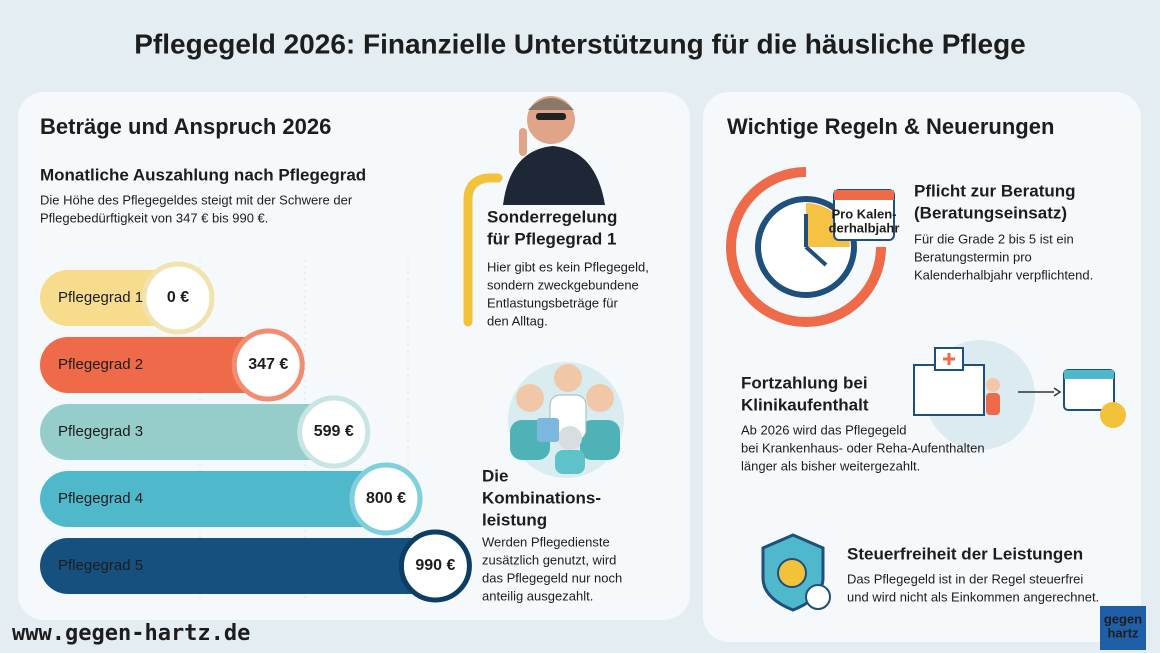 This screenshot has height=653, width=1160. Describe the element at coordinates (100, 297) in the screenshot. I see `category-label: Pflegegrad 1` at that location.